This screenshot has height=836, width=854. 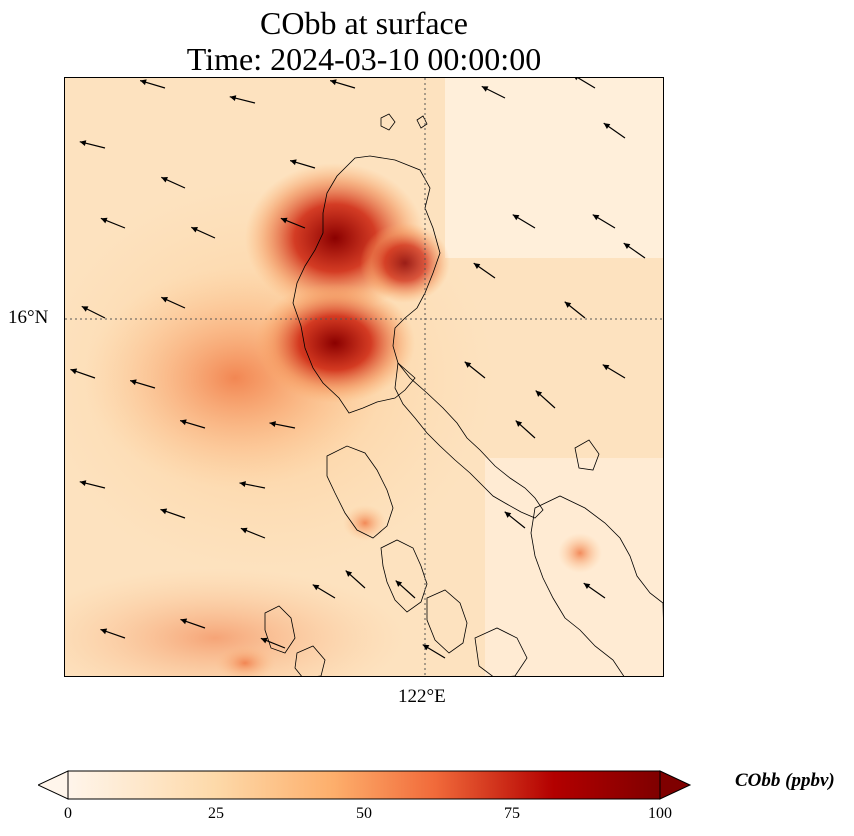 What do you see at coordinates (512, 813) in the screenshot?
I see `colorbar-tick-75: 75` at bounding box center [512, 813].